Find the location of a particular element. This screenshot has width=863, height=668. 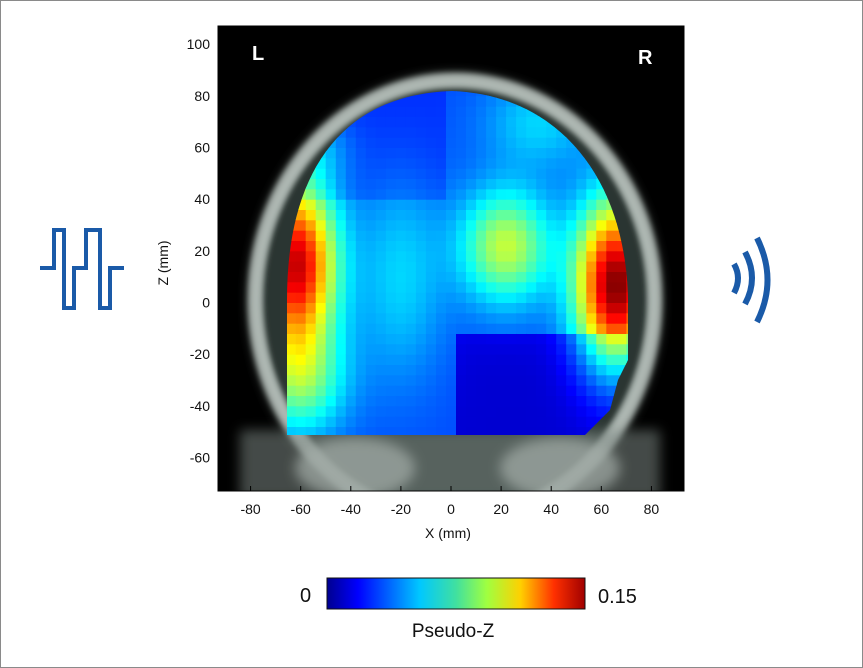

x-axis: -80 -60 -40 -20 0 20 40 60 80 is located at coordinates (449, 501).